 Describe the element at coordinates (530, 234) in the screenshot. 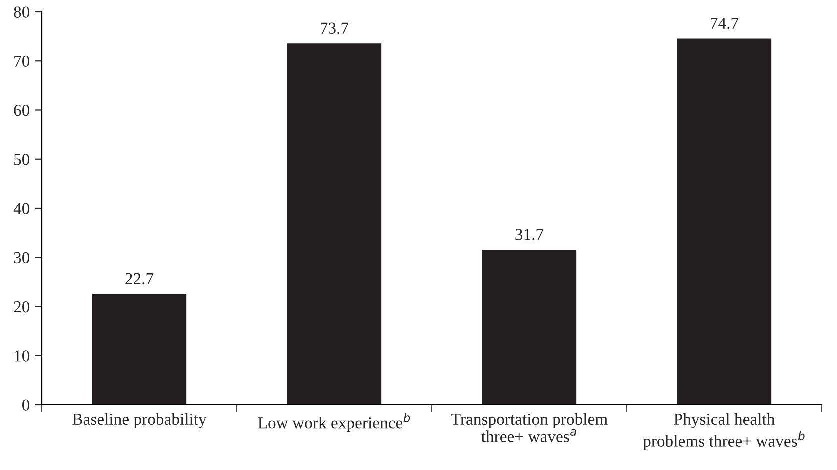

I see `data-label: 31.7` at that location.